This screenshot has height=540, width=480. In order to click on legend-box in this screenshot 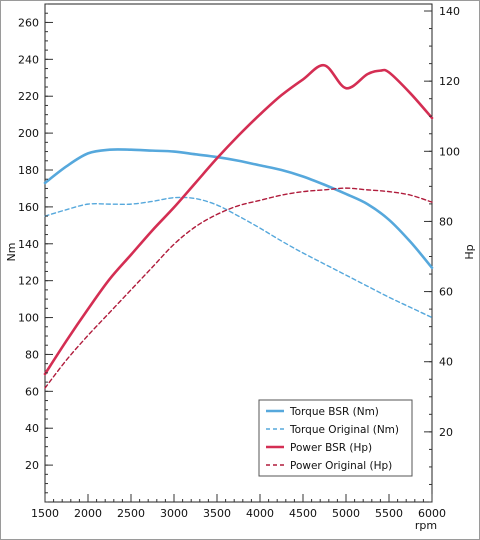, I will do `click(335, 438)`.